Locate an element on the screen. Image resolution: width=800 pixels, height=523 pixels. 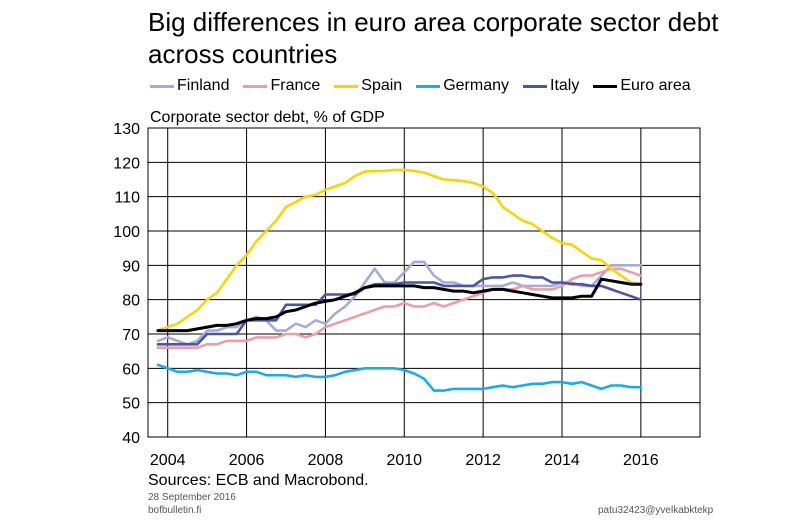
y-tick-label: 50 is located at coordinates (131, 404).